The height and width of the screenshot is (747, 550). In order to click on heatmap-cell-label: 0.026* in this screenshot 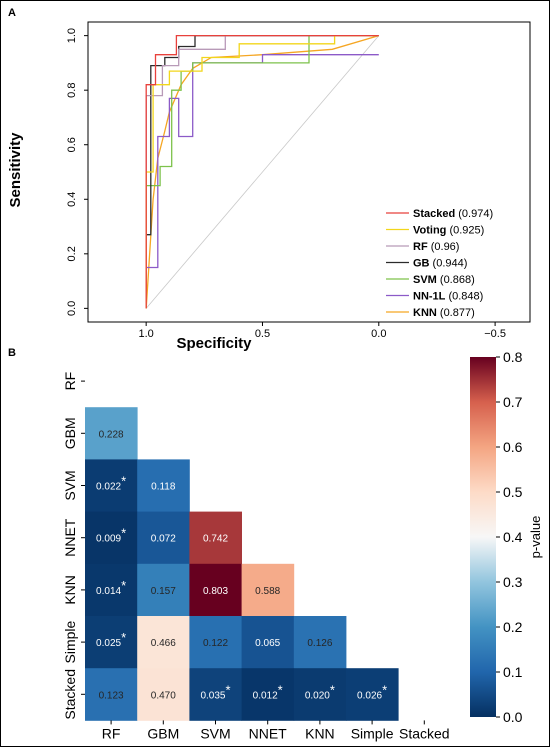, I will do `click(372, 691)`.